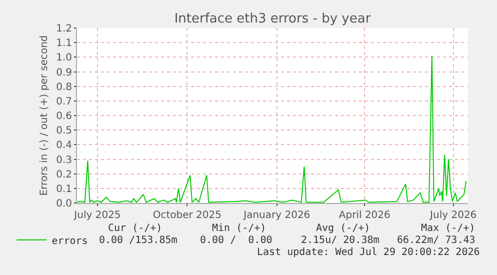 The width and height of the screenshot is (497, 275). What do you see at coordinates (135, 228) in the screenshot?
I see `text: Cur (-/+)` at bounding box center [135, 228].